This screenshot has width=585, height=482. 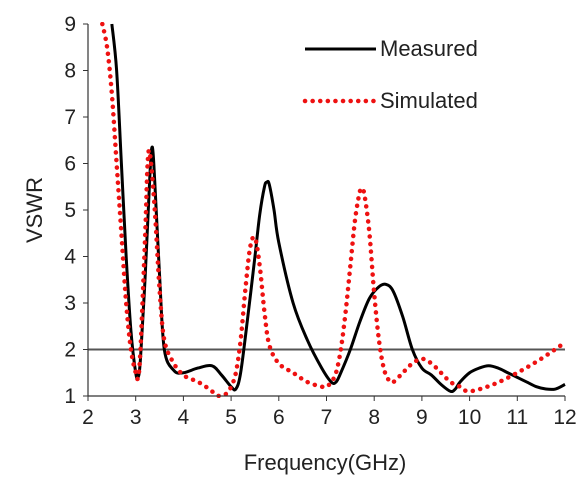 What do you see at coordinates (88, 417) in the screenshot?
I see `x-tick-label: 2` at bounding box center [88, 417].